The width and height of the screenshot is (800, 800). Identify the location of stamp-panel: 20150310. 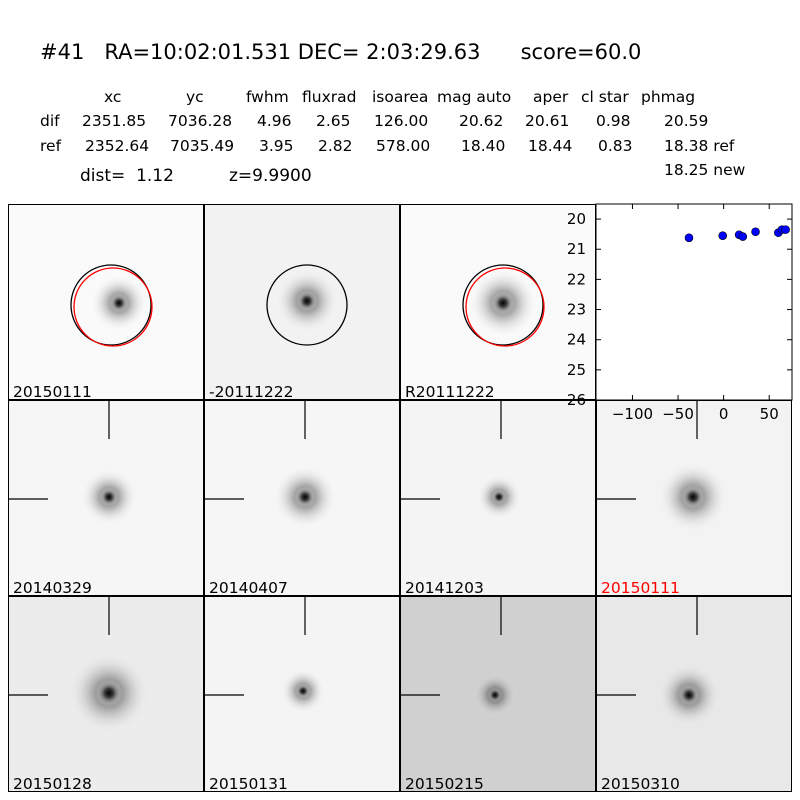
(694, 694).